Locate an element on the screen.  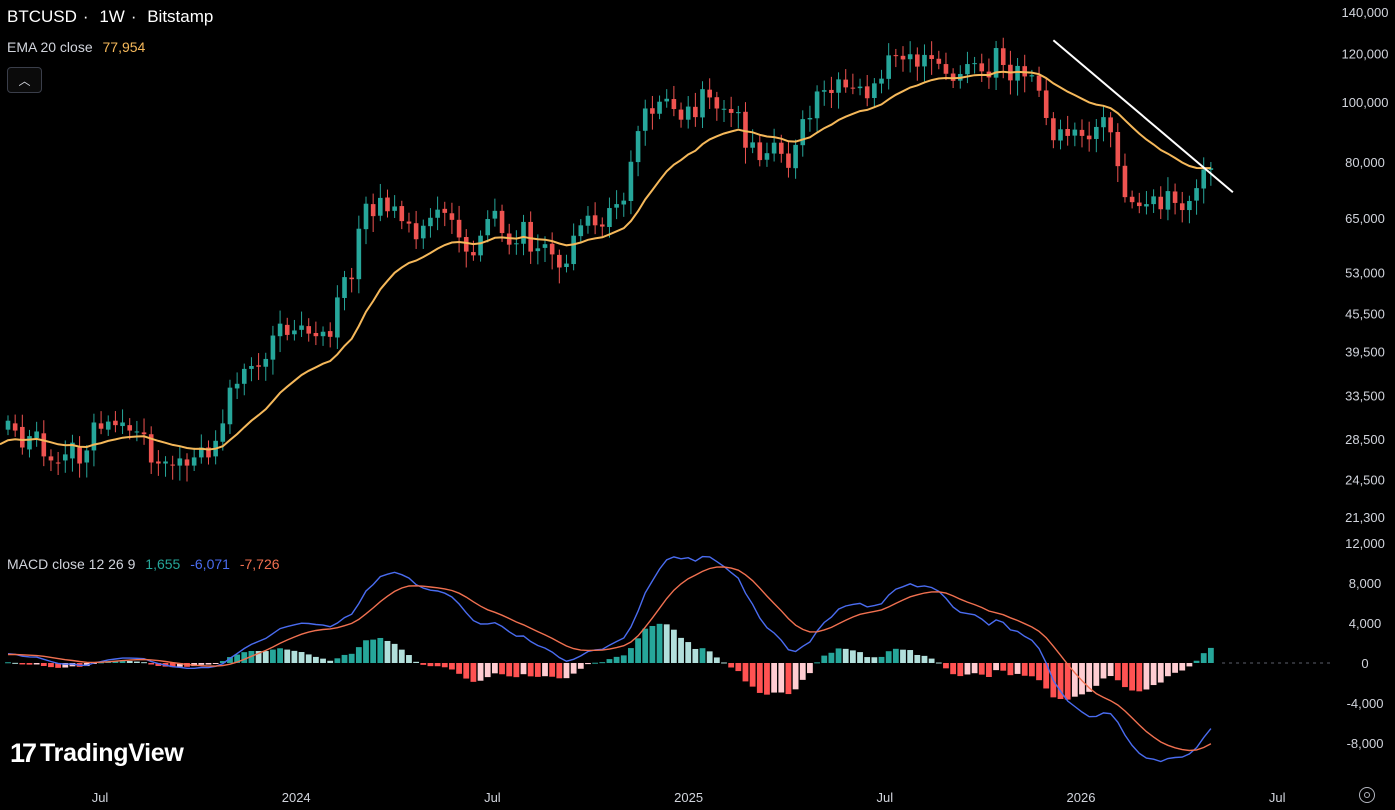
macd-legend: MACD close 12 26 9 1,655 -6,071 -7,726 is located at coordinates (146, 564).